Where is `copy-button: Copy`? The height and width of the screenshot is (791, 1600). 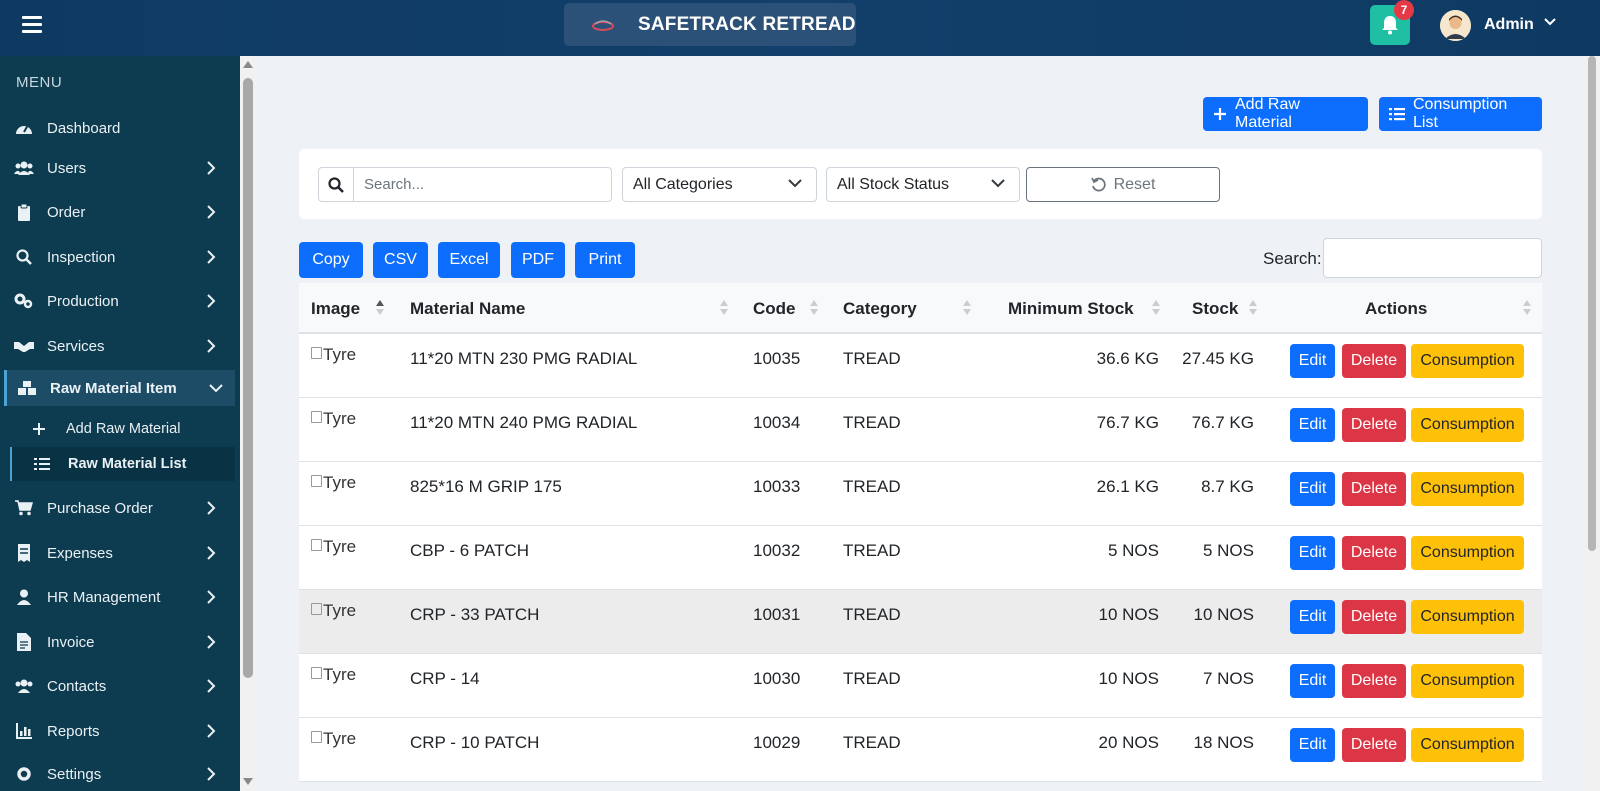 copy-button: Copy is located at coordinates (331, 260).